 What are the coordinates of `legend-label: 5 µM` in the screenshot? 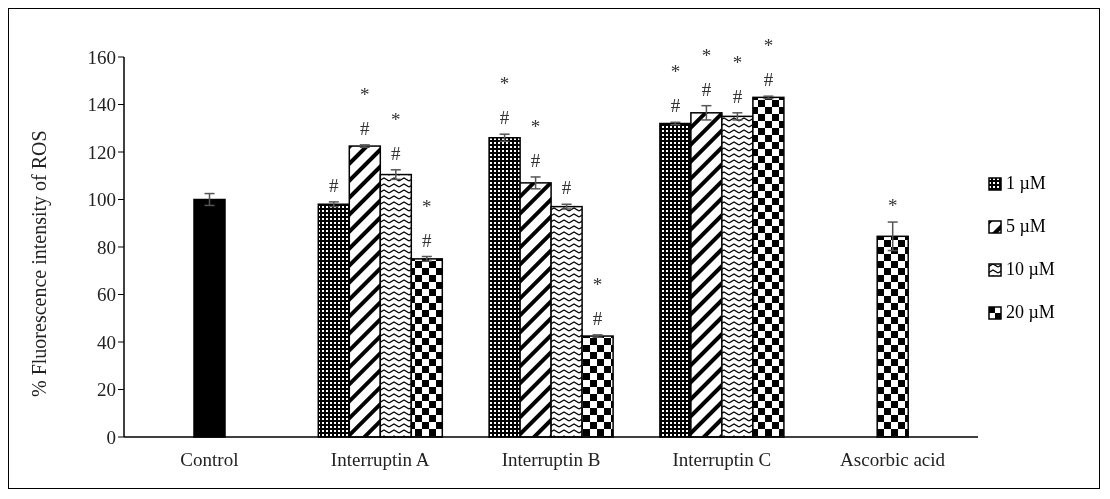 It's located at (1026, 226).